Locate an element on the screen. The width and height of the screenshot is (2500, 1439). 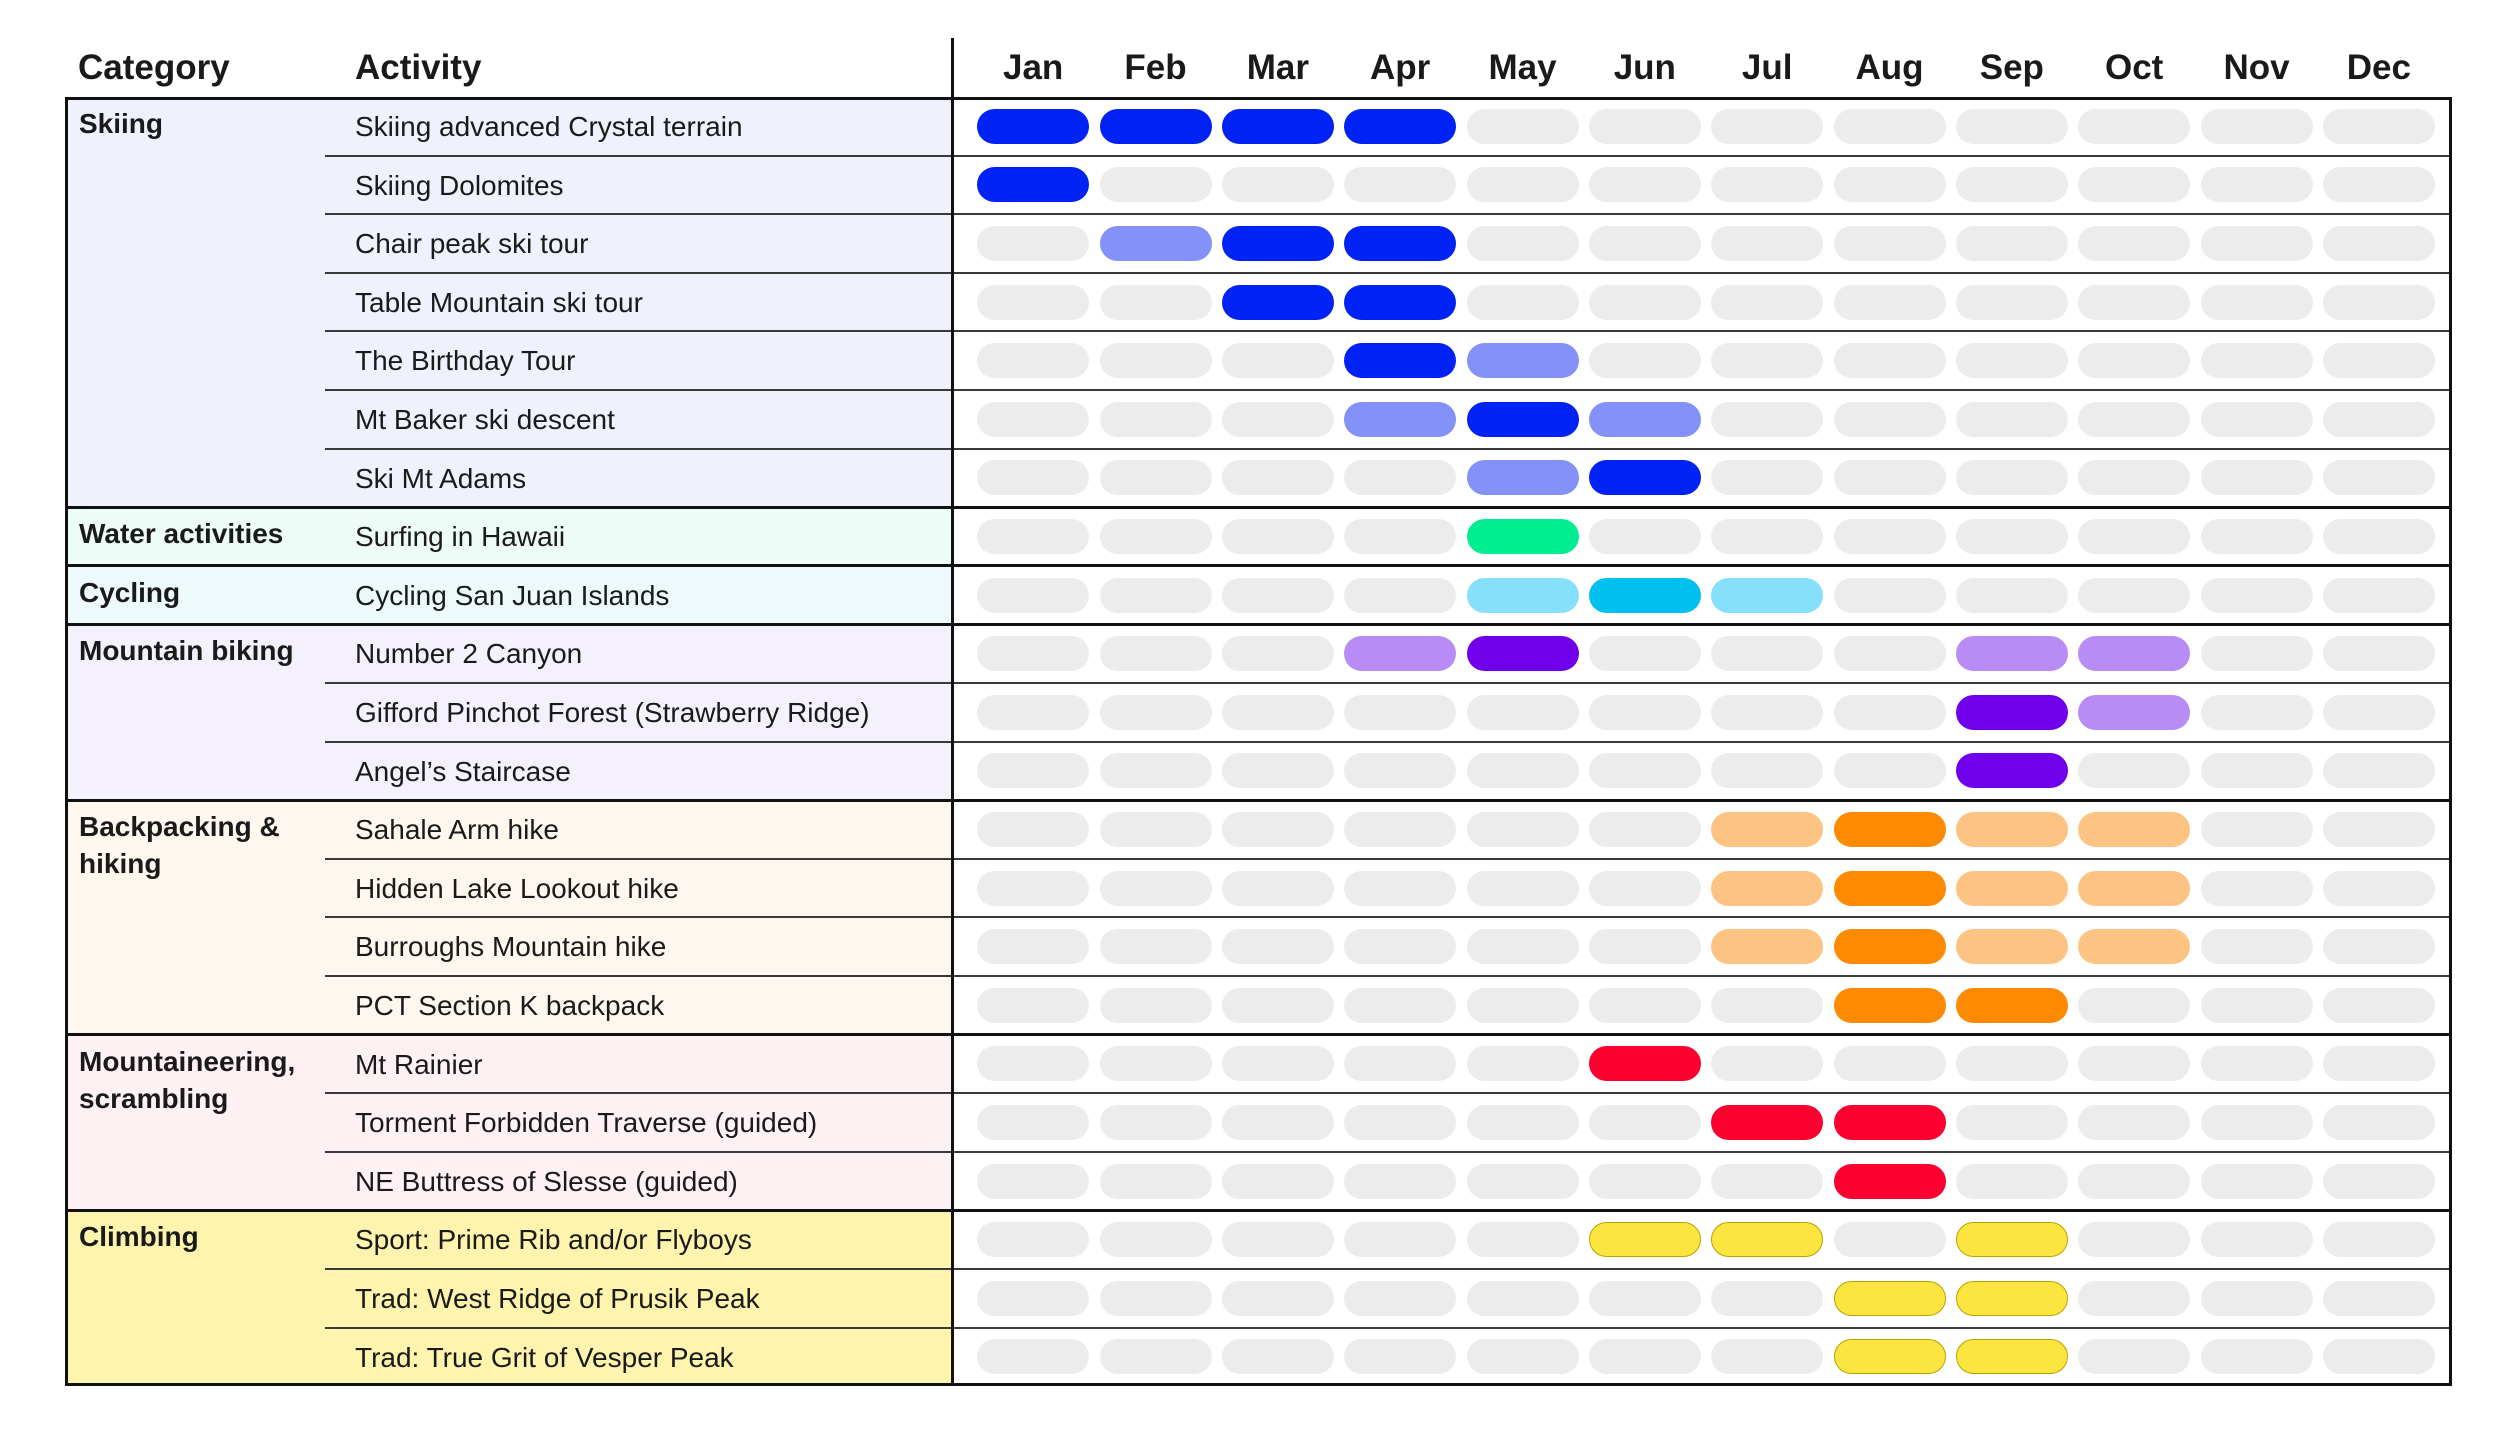
activity-label: Skiing Dolomites is located at coordinates (459, 185).